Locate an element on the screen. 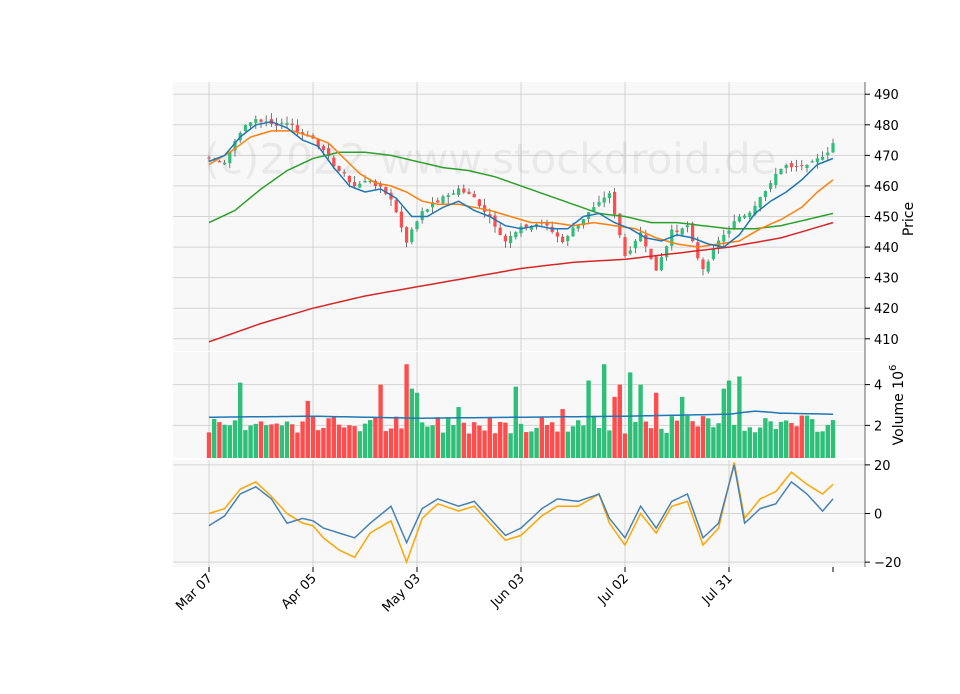  volume-axis-label-text: Volume 10 is located at coordinates (899, 408).